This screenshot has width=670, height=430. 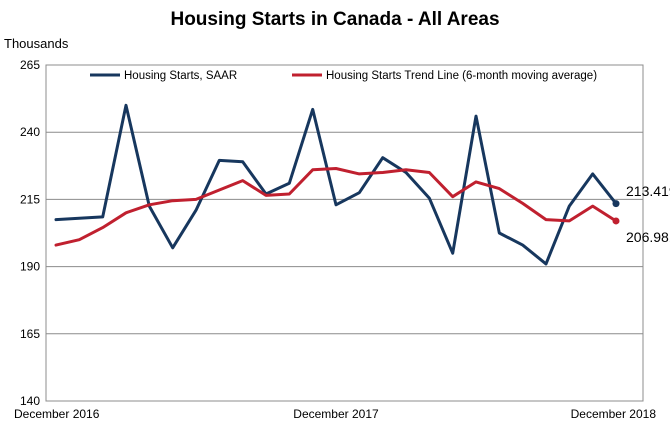 I want to click on x-tick-label: December 2018, so click(x=614, y=414).